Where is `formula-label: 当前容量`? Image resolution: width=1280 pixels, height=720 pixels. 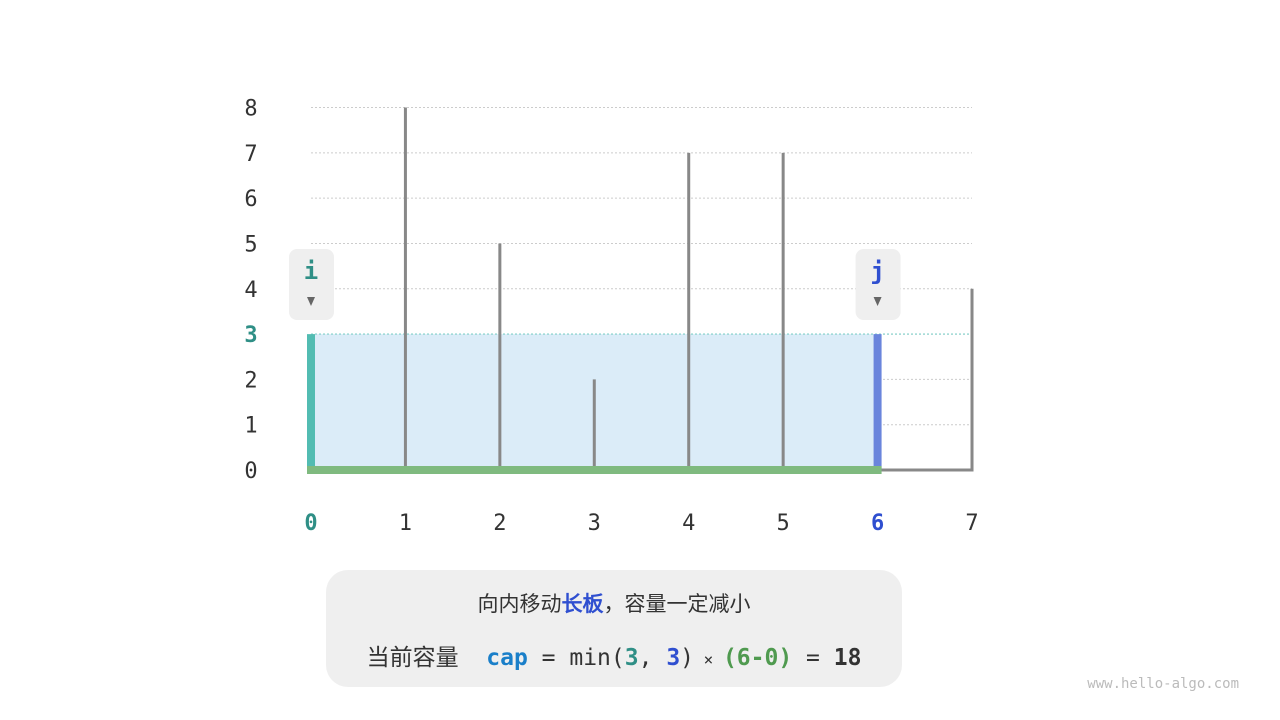
formula-label: 当前容量 is located at coordinates (412, 658).